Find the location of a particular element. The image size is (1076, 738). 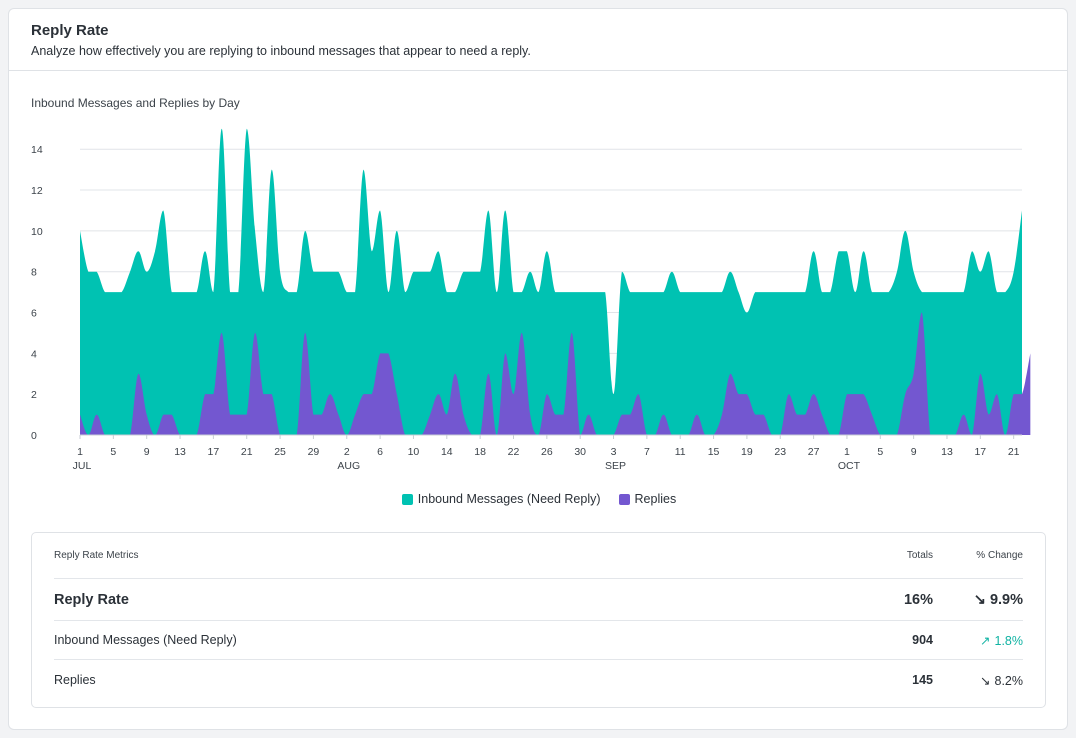

metric-change: ↘ 8.2% is located at coordinates (978, 680).